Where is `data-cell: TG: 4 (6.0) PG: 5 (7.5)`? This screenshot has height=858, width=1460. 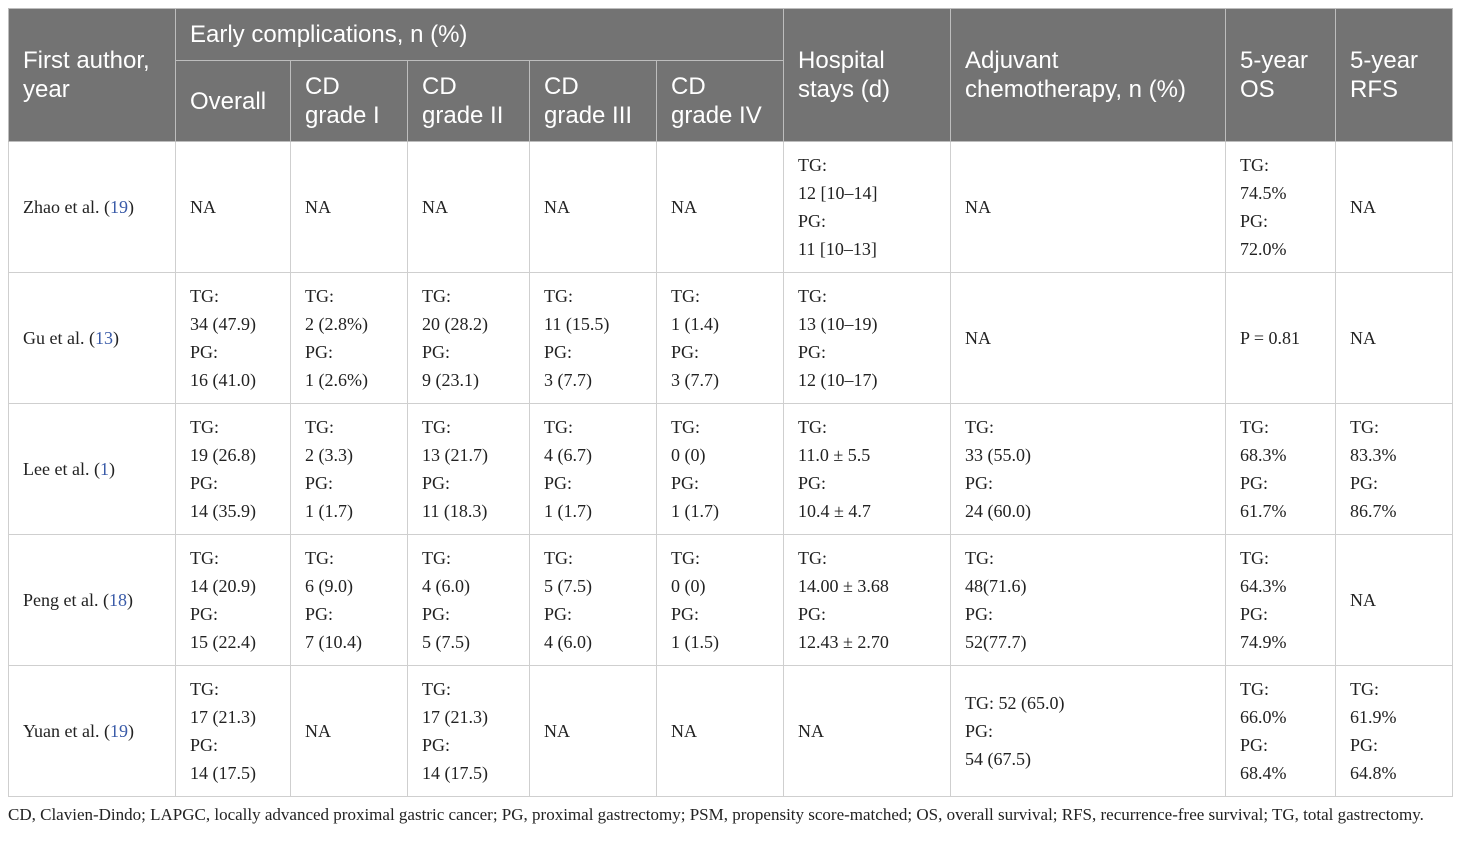
data-cell: TG: 4 (6.0) PG: 5 (7.5) is located at coordinates (468, 600).